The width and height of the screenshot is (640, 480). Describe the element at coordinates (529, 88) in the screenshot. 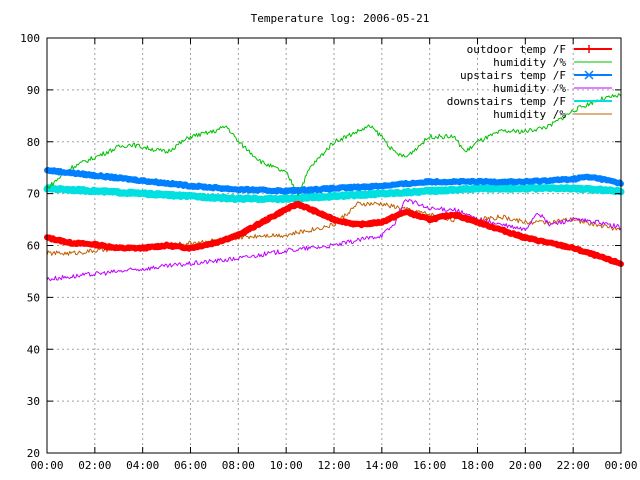

I see `legend-label-3: humidity /%` at that location.